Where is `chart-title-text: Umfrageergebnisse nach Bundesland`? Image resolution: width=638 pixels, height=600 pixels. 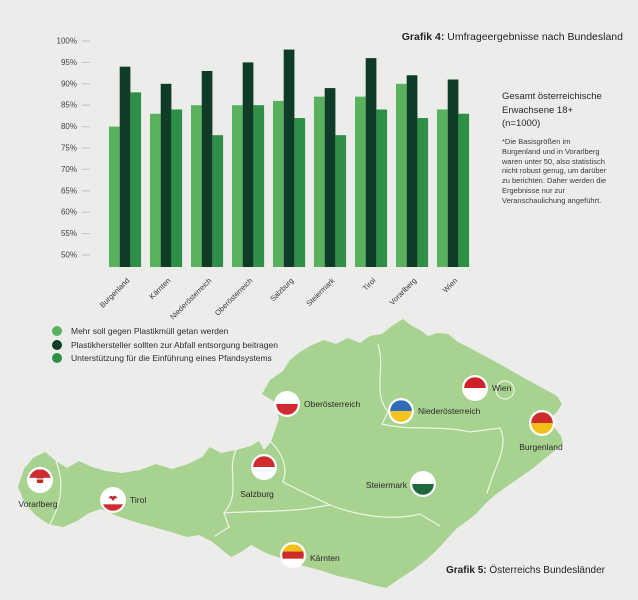
chart-title-text: Umfrageergebnisse nach Bundesland is located at coordinates (533, 37).